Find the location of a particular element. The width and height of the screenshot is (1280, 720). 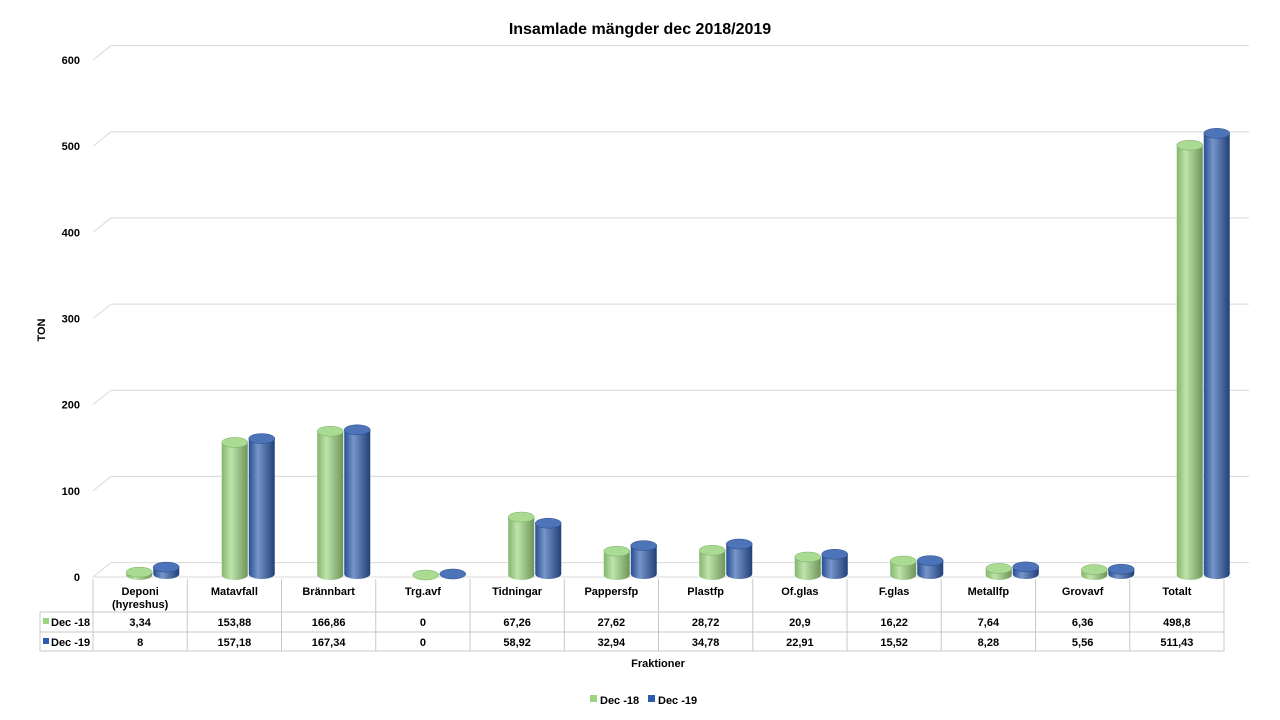

data-label: 498,8 is located at coordinates (1177, 623).